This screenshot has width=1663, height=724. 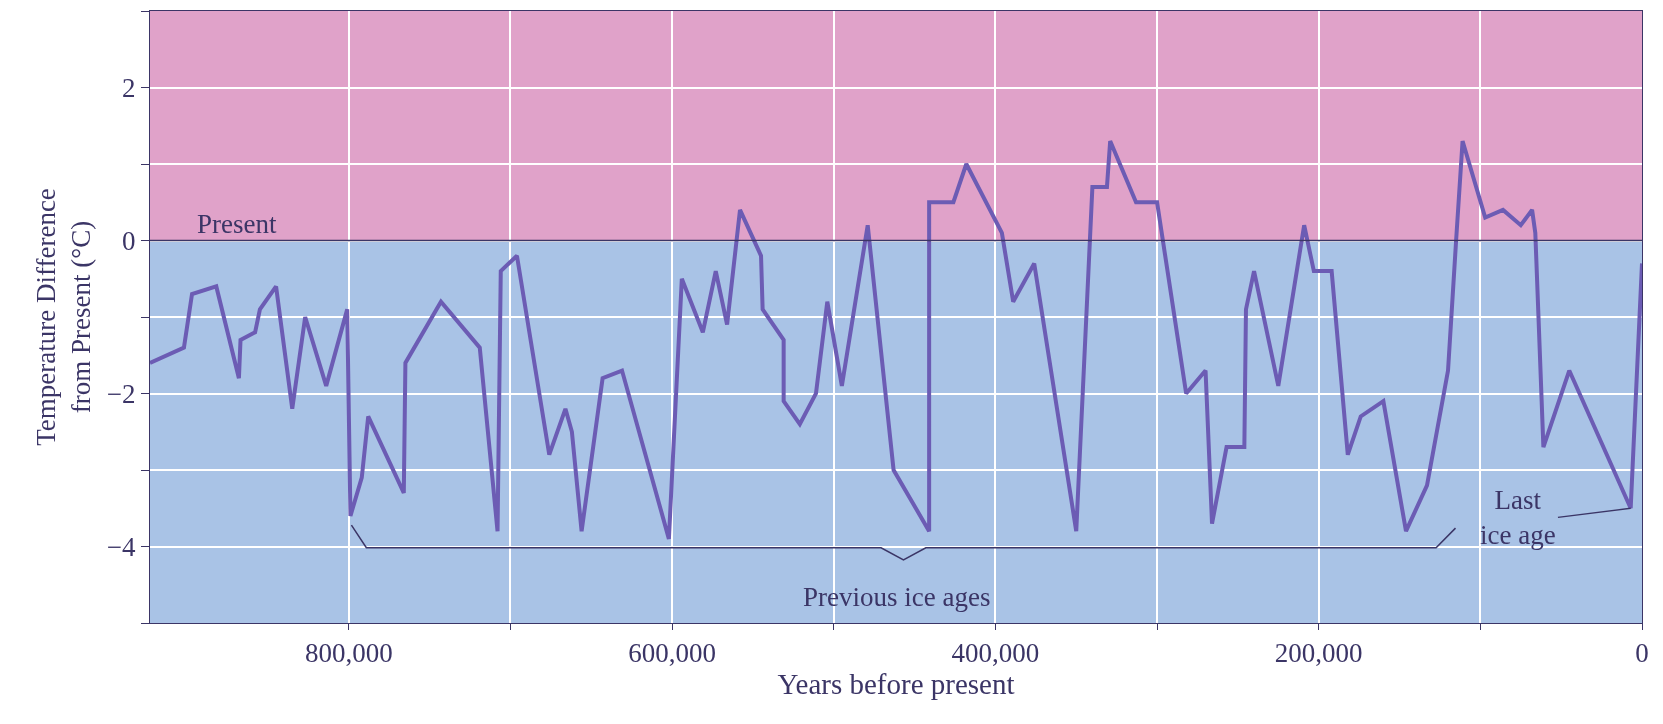 I want to click on y-tick-label: 2, so click(x=129, y=87).